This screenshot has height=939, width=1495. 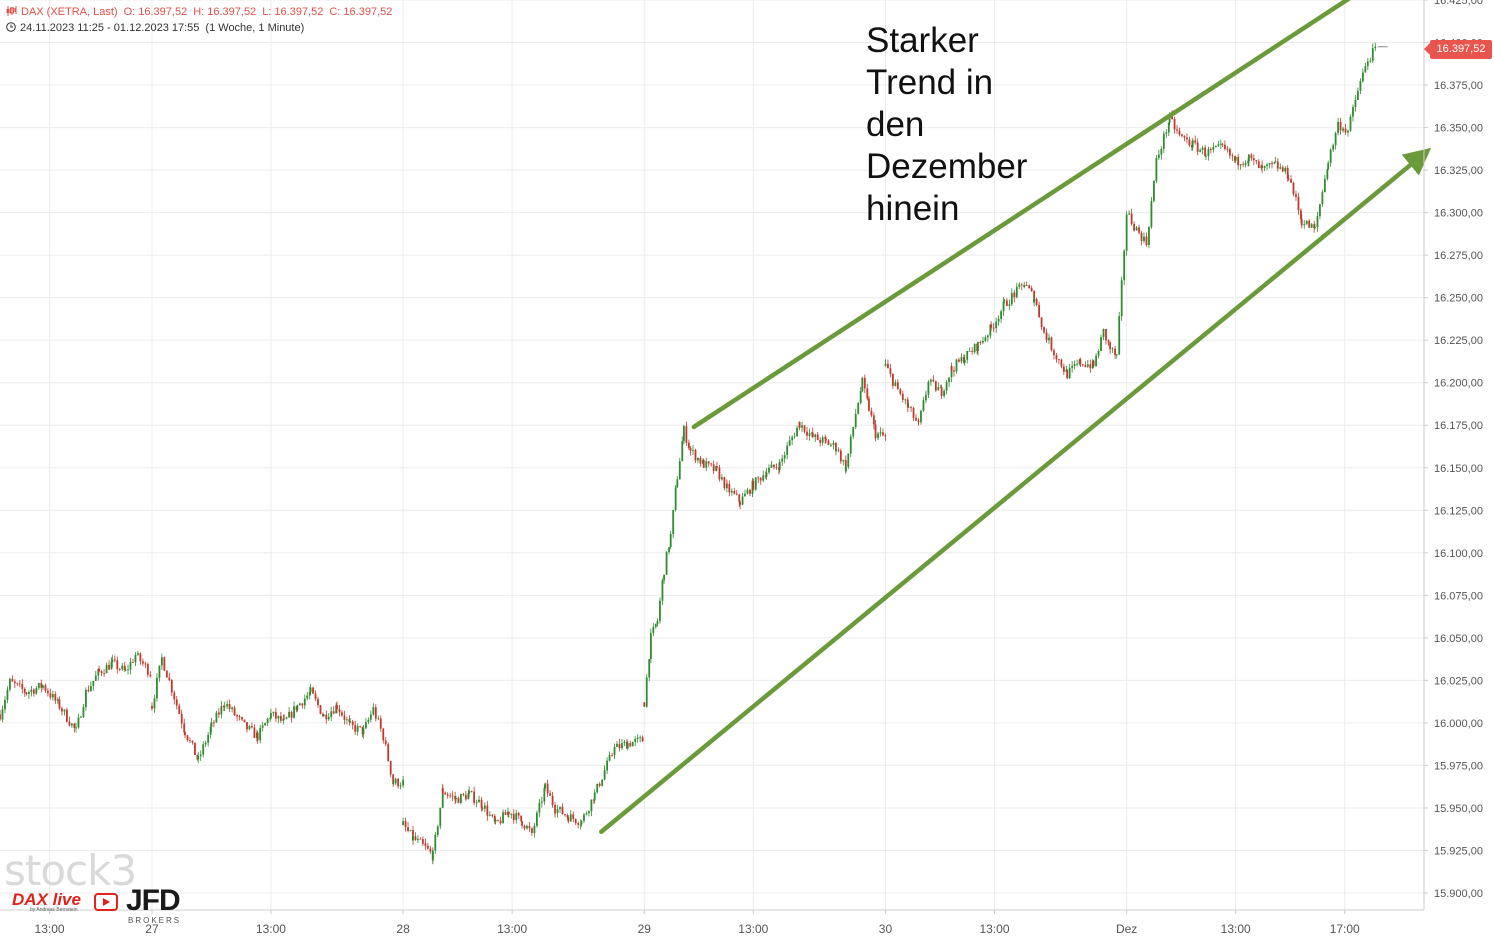 What do you see at coordinates (153, 900) in the screenshot?
I see `jfd-logo: JFD` at bounding box center [153, 900].